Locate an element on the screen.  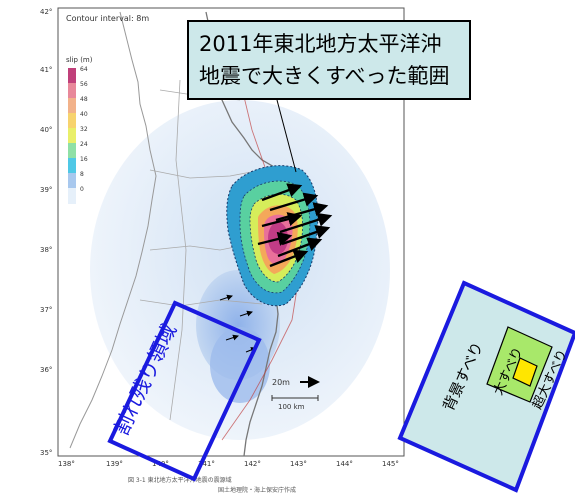
super-large-slip-area is located at coordinates (525, 372).